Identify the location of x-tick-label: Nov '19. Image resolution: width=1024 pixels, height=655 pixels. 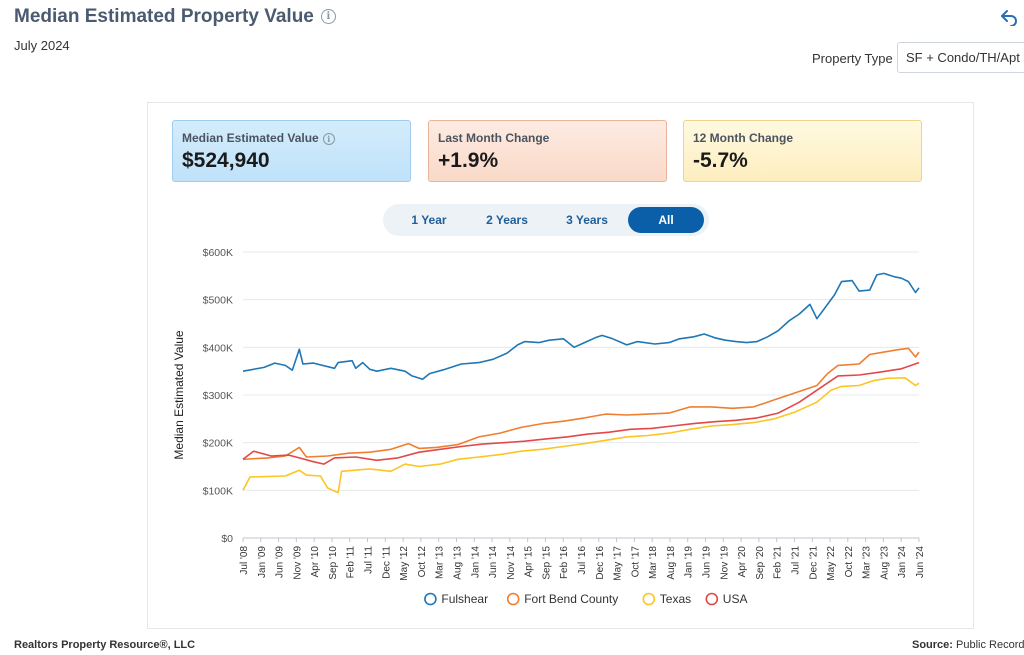
(724, 563).